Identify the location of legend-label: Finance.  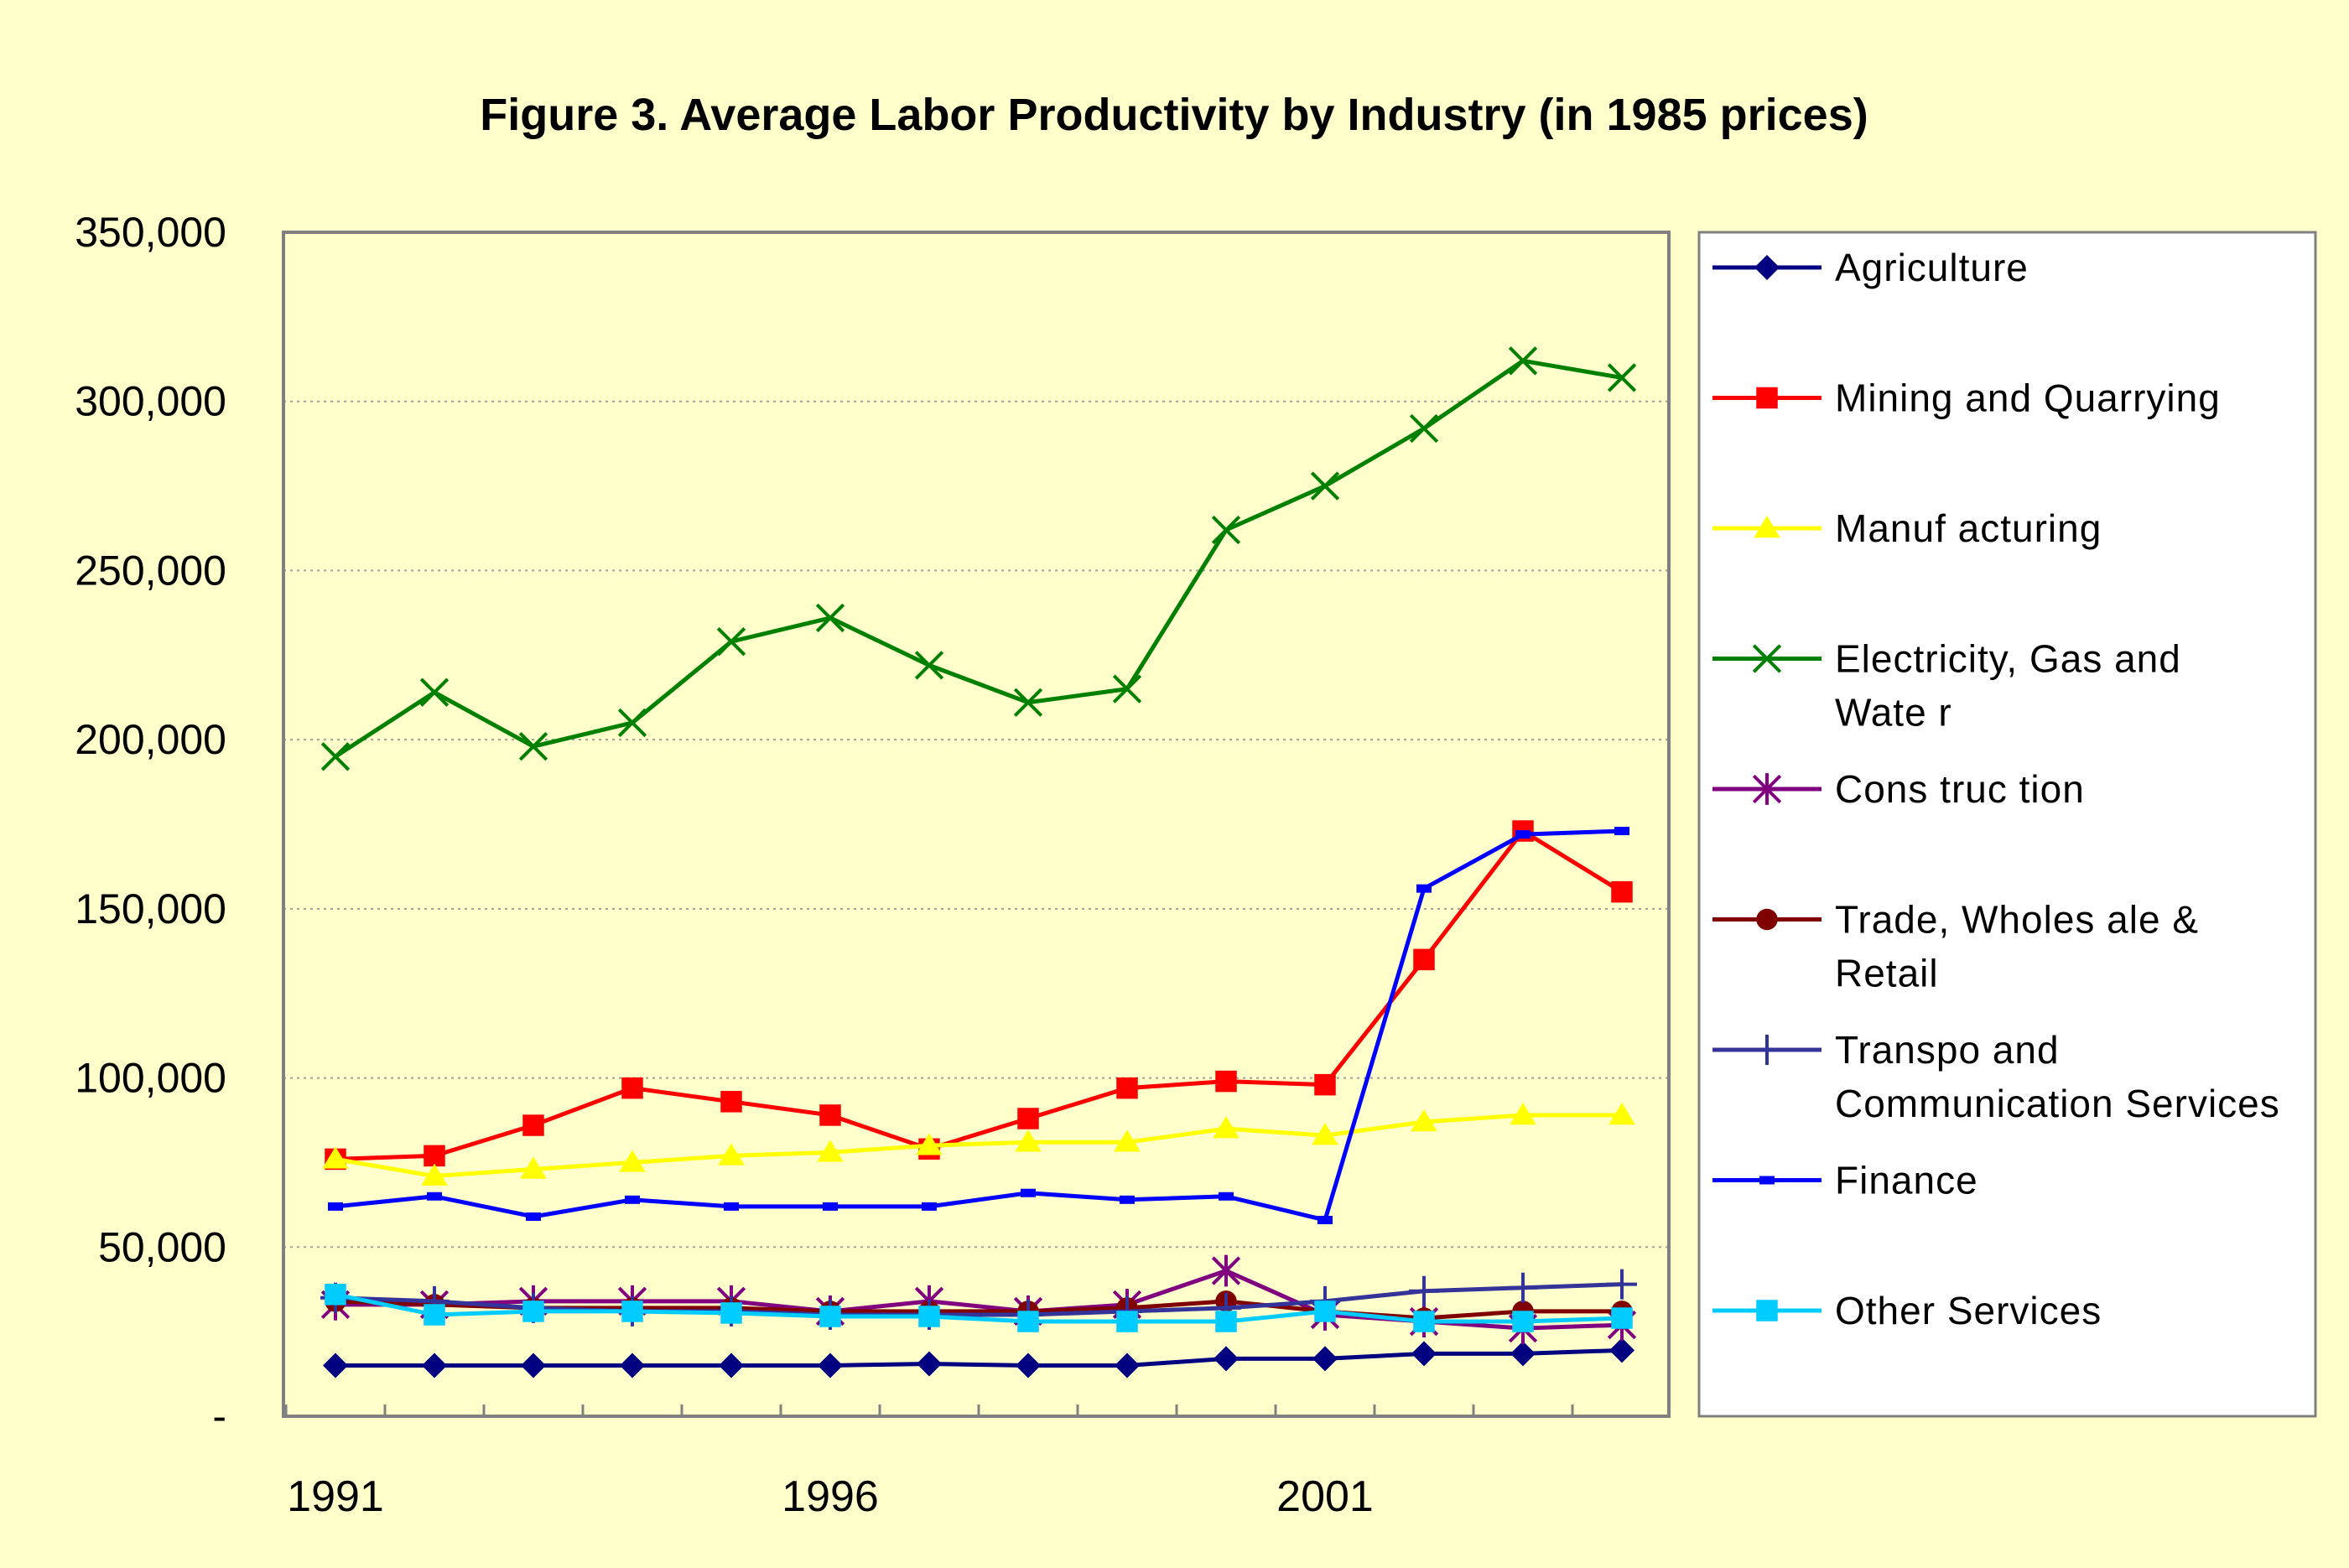
(1906, 1180).